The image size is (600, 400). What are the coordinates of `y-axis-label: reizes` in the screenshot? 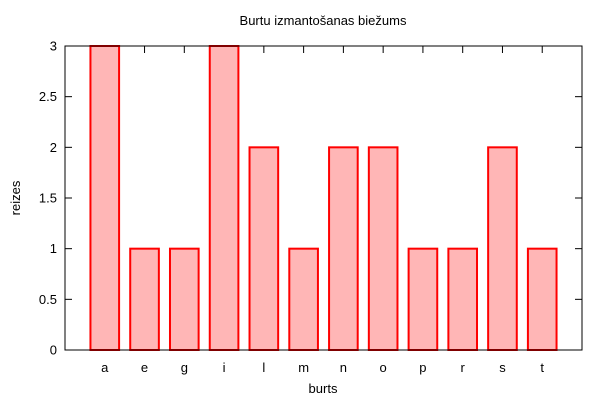 It's located at (15, 197).